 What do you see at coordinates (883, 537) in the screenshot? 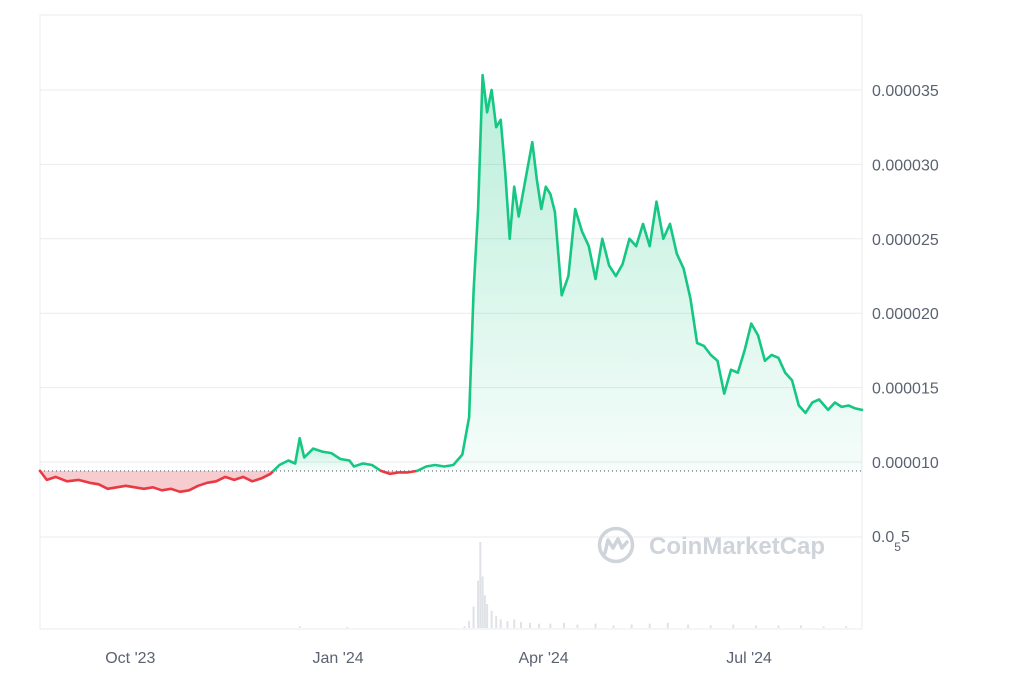
I see `volume-axis-label-main: 0.0` at bounding box center [883, 537].